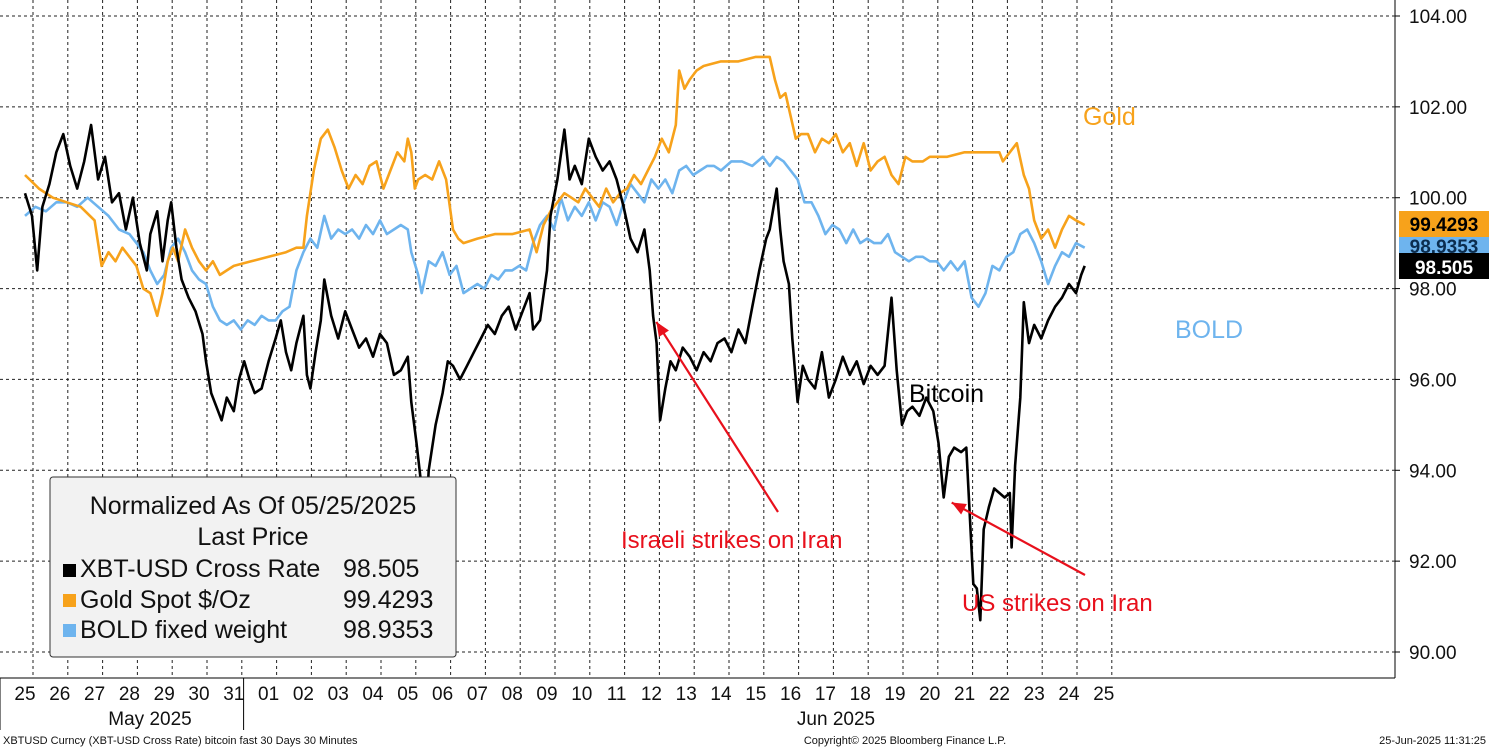 The height and width of the screenshot is (749, 1490). What do you see at coordinates (268, 694) in the screenshot?
I see `x-tick-label: 01` at bounding box center [268, 694].